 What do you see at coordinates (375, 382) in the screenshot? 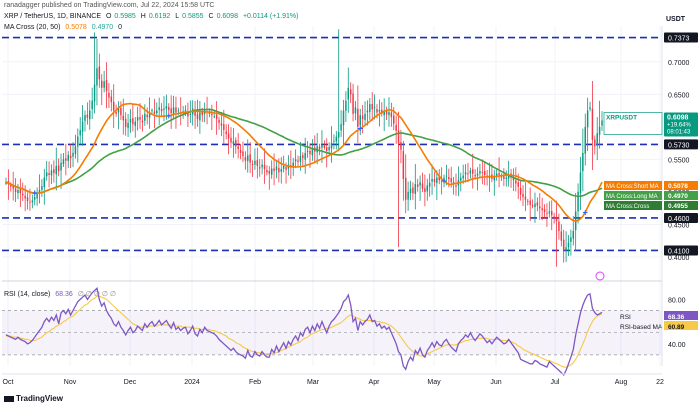
I see `time-tick-label: Apr` at bounding box center [375, 382].